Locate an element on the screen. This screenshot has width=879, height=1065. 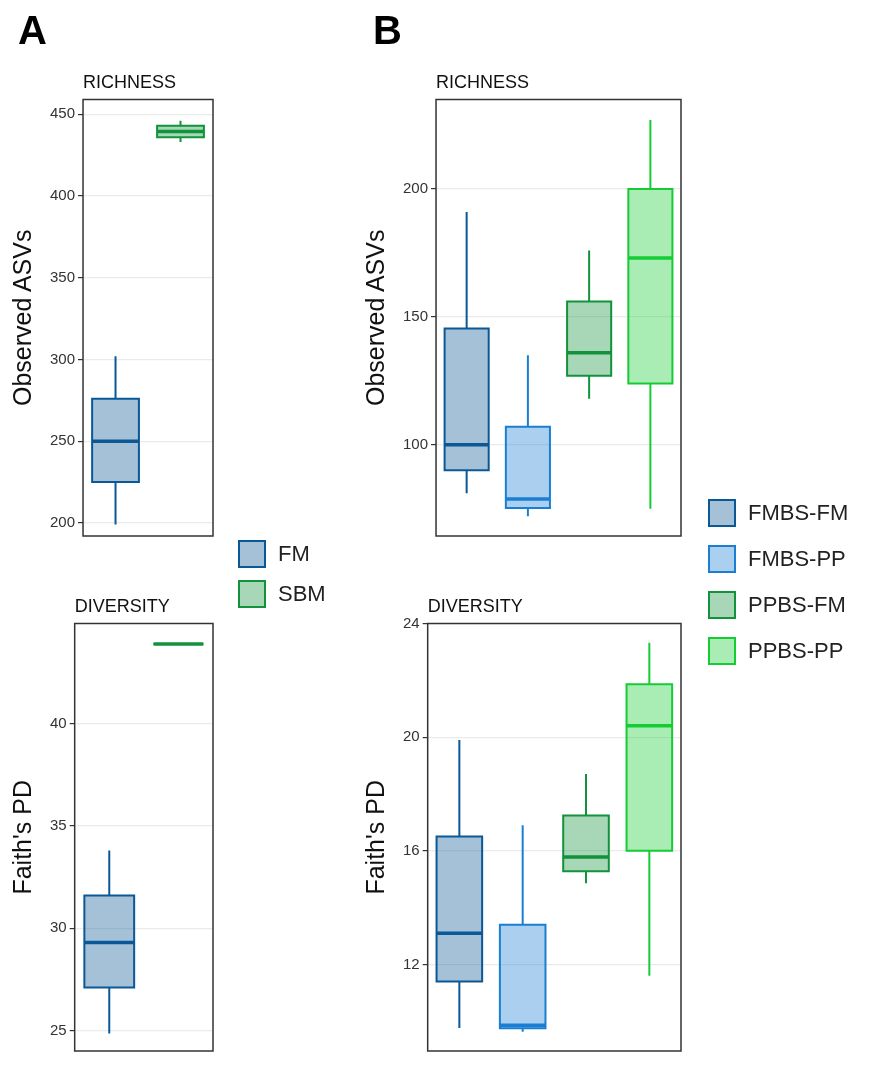
y-tick-label: 12 is located at coordinates (411, 963).